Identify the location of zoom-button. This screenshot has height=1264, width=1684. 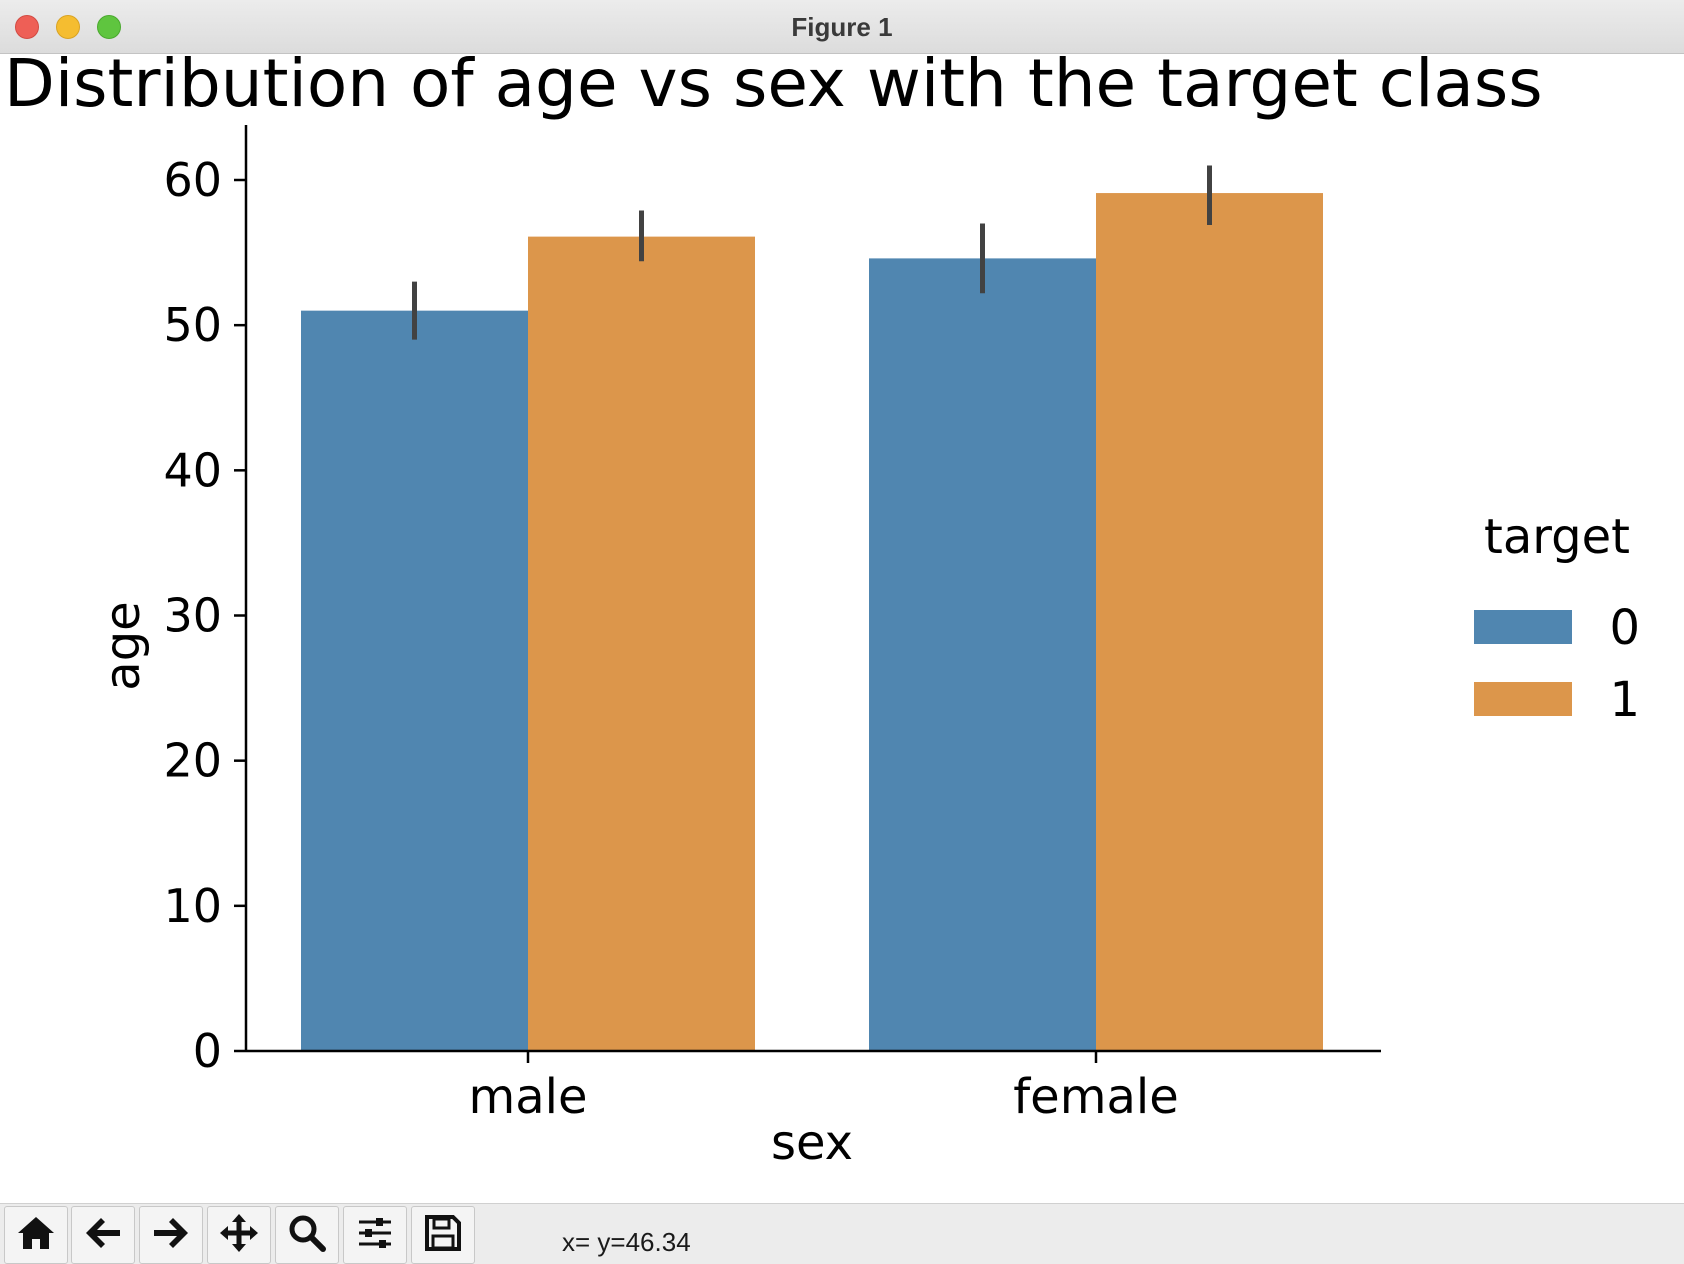
(307, 1235).